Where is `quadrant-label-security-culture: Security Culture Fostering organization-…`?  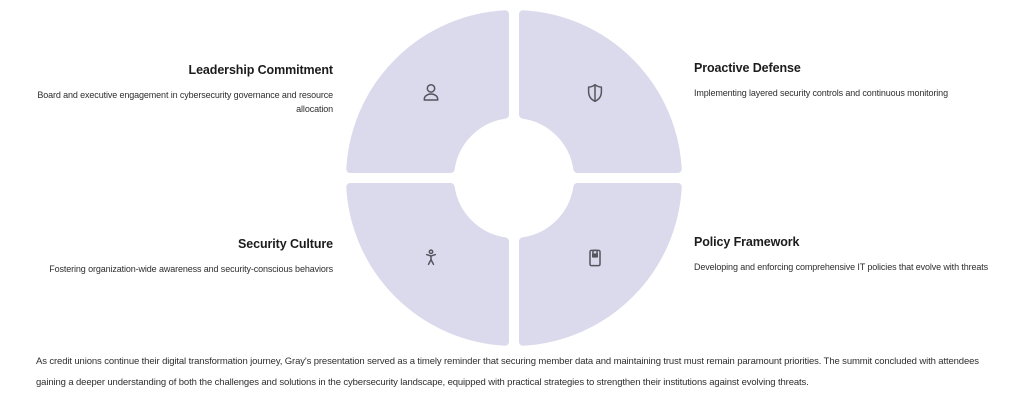
quadrant-label-security-culture: Security Culture Fostering organization-… is located at coordinates (183, 256).